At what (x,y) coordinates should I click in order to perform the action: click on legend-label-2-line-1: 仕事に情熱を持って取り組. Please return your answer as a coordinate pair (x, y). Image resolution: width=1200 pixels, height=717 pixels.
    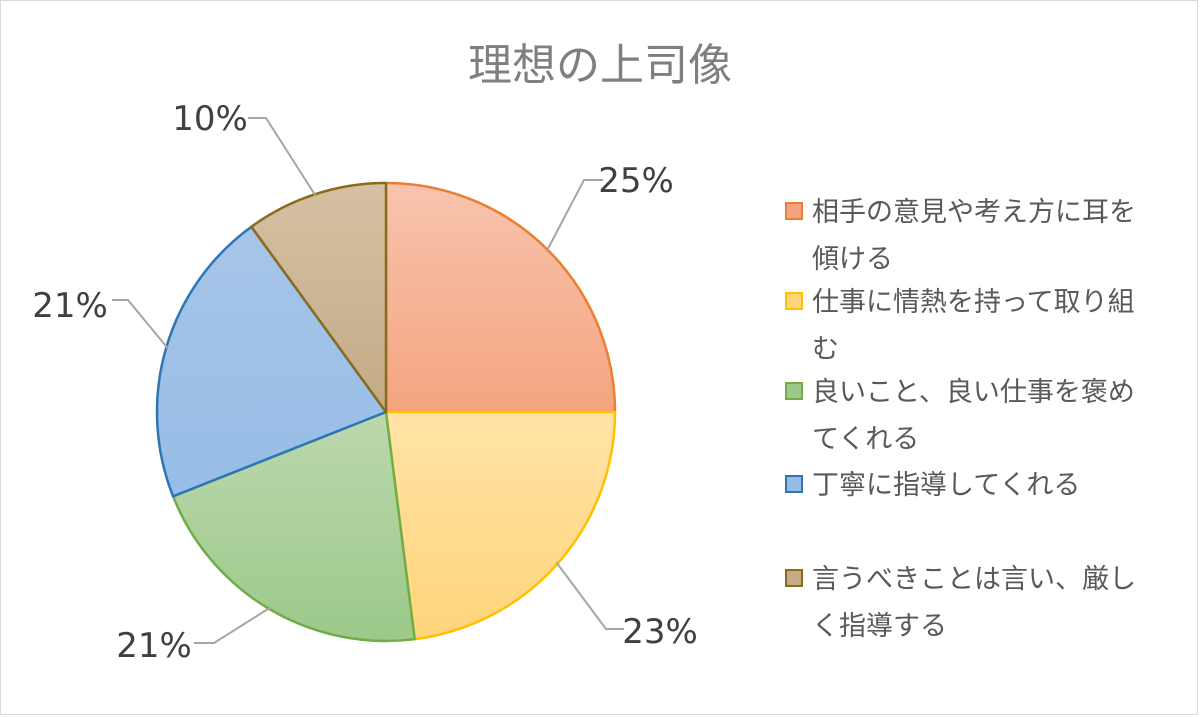
    Looking at the image, I should click on (973, 302).